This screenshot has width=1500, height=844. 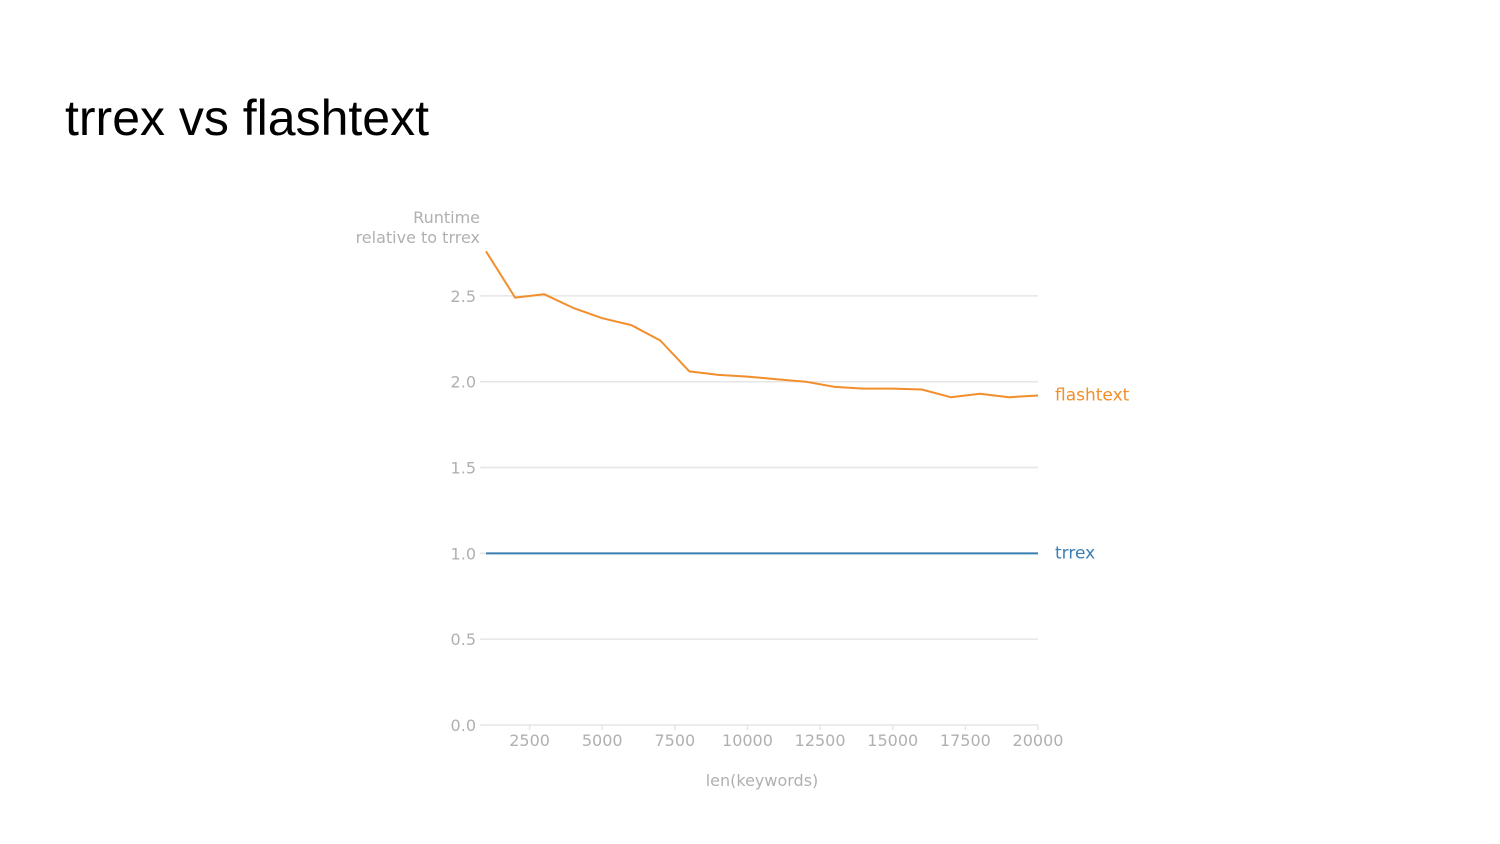 I want to click on y-tick-label-0: 0.0, so click(x=463, y=725).